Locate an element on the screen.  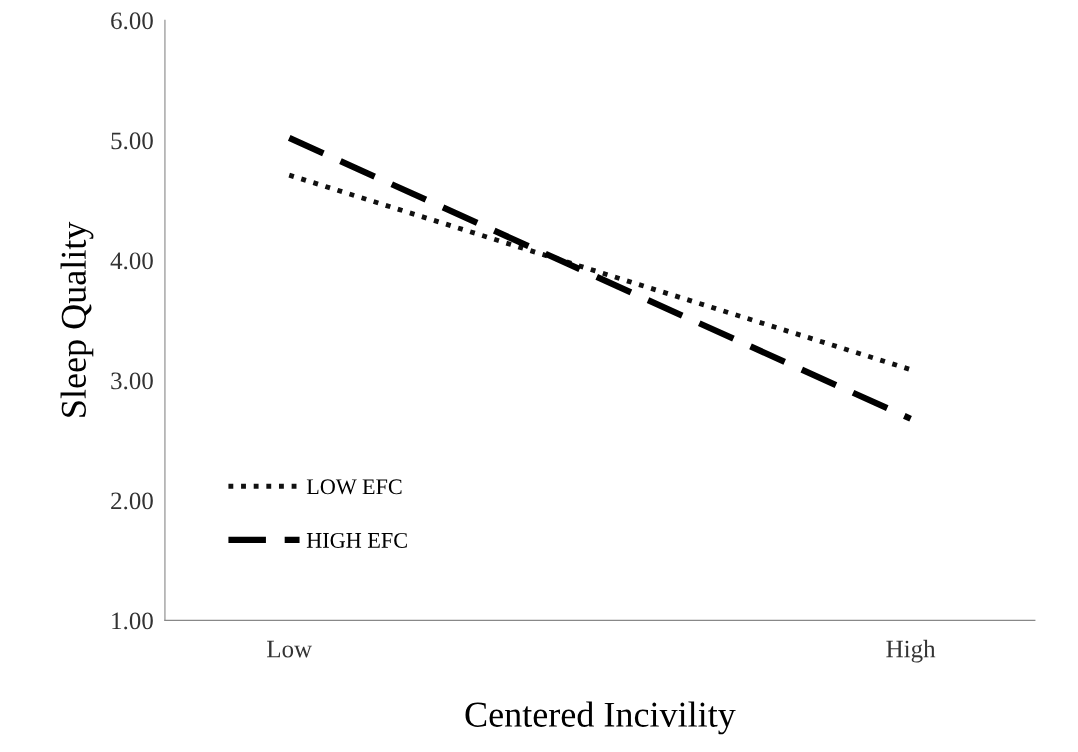
x-axis-title: Centered Incivility is located at coordinates (600, 718).